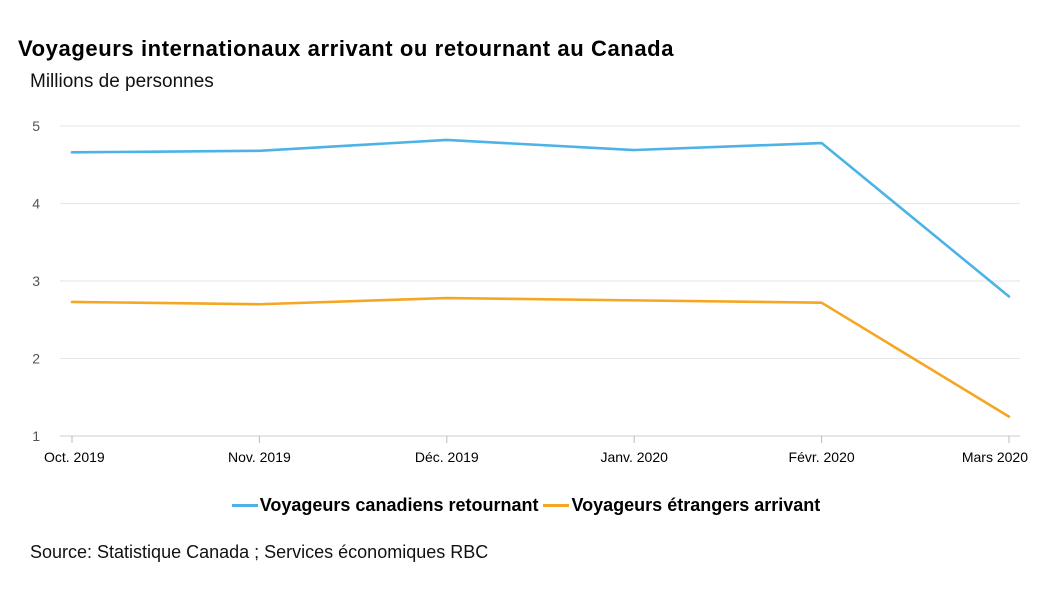 This screenshot has height=599, width=1052. I want to click on y-tick-label-3: 3, so click(36, 281).